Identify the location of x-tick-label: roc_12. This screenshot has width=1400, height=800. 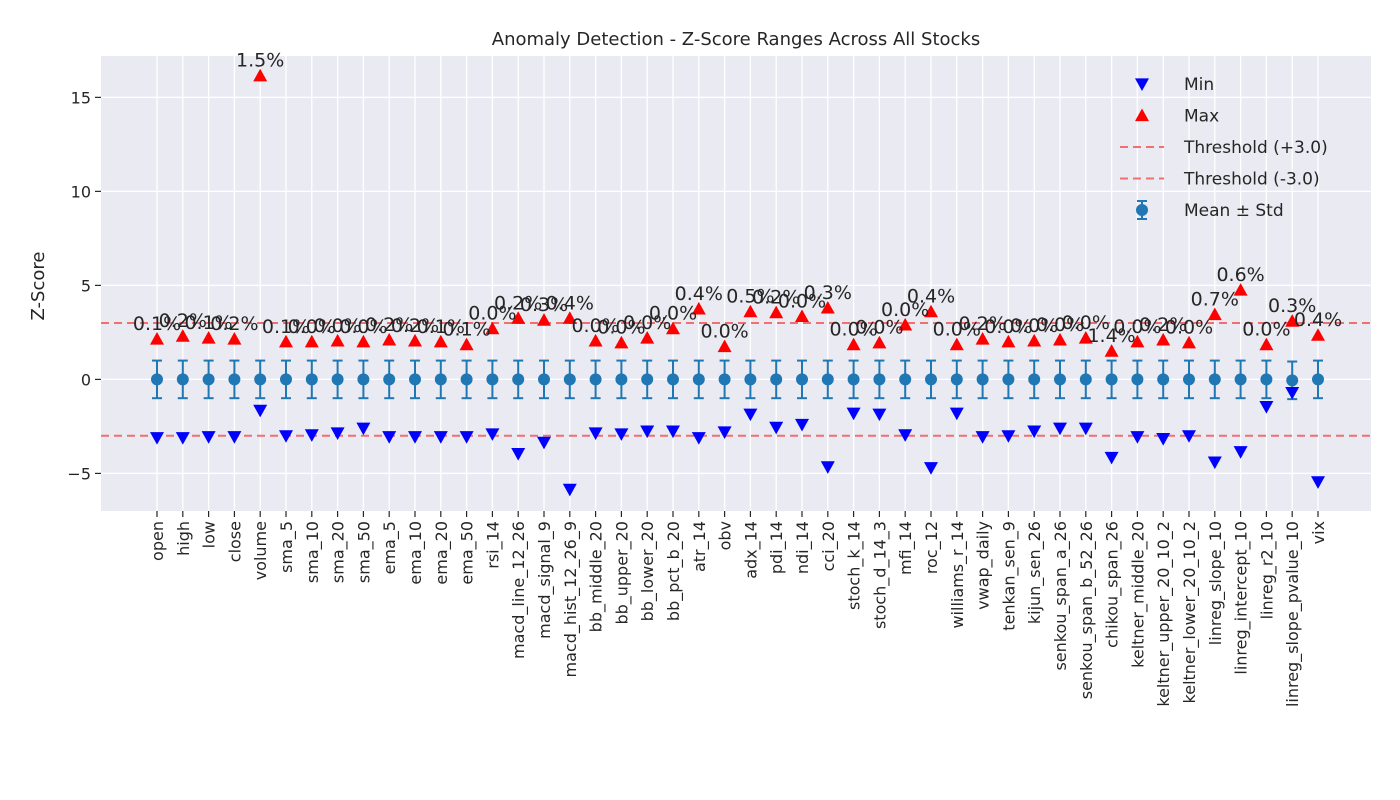
(932, 547).